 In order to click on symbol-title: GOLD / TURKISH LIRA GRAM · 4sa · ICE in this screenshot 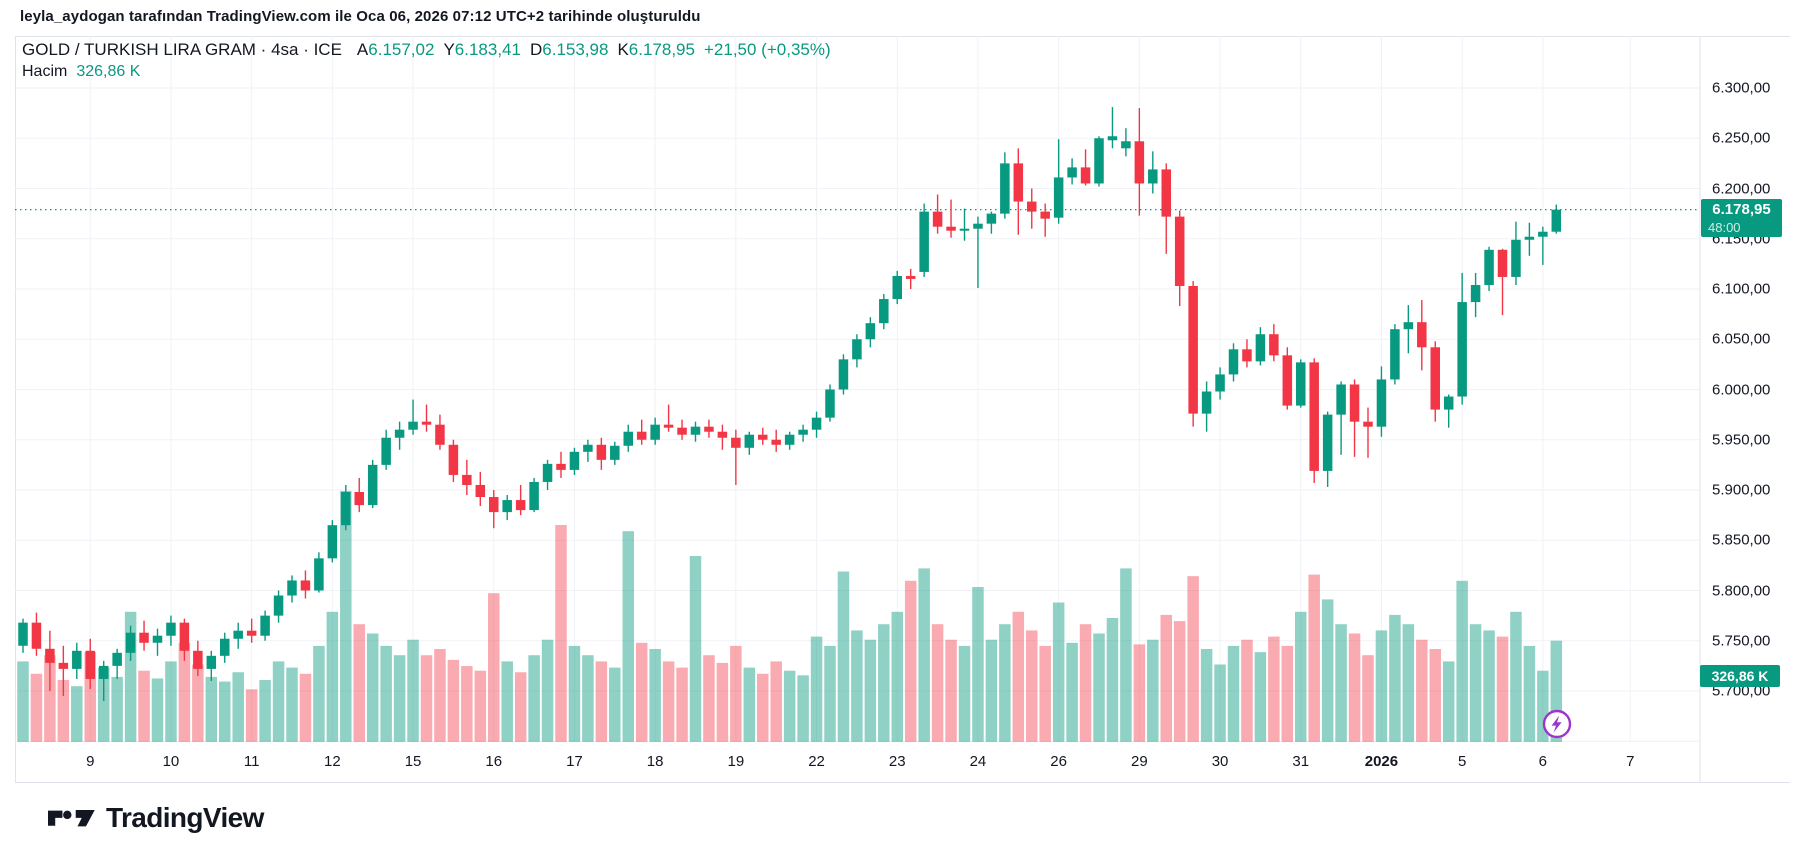, I will do `click(182, 49)`.